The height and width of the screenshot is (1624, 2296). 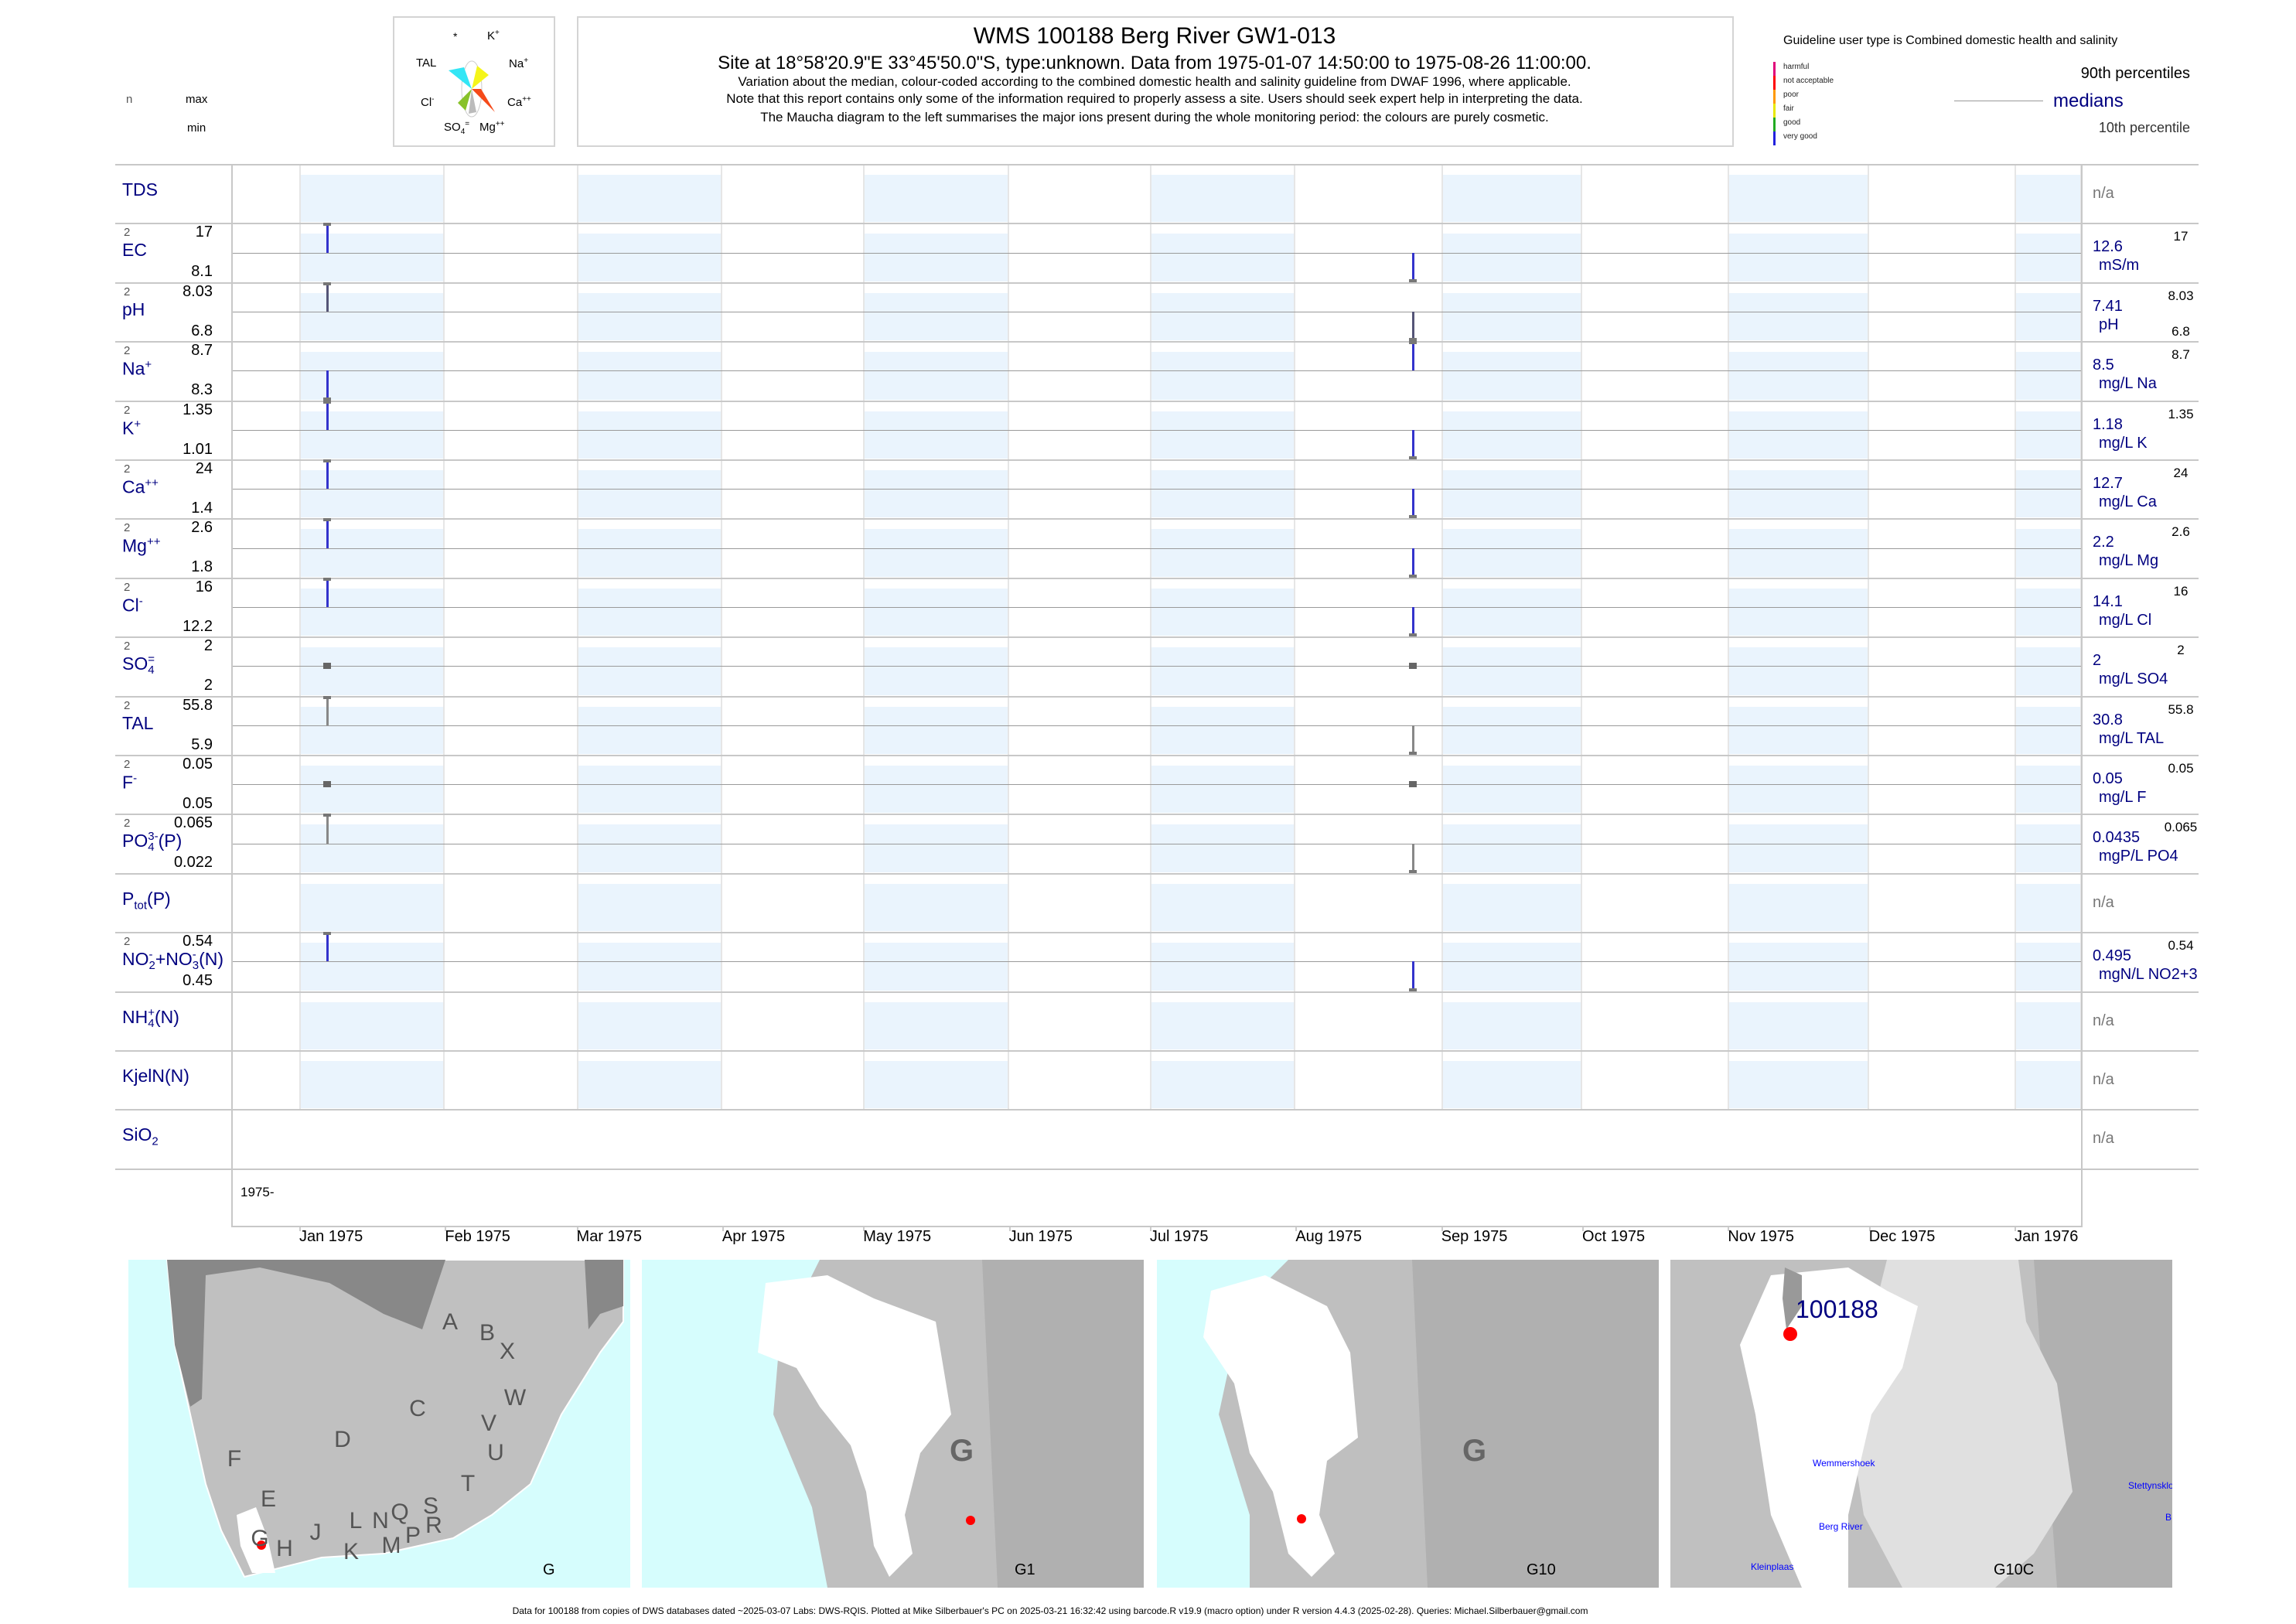 What do you see at coordinates (1841, 1526) in the screenshot?
I see `place-label: Berg River` at bounding box center [1841, 1526].